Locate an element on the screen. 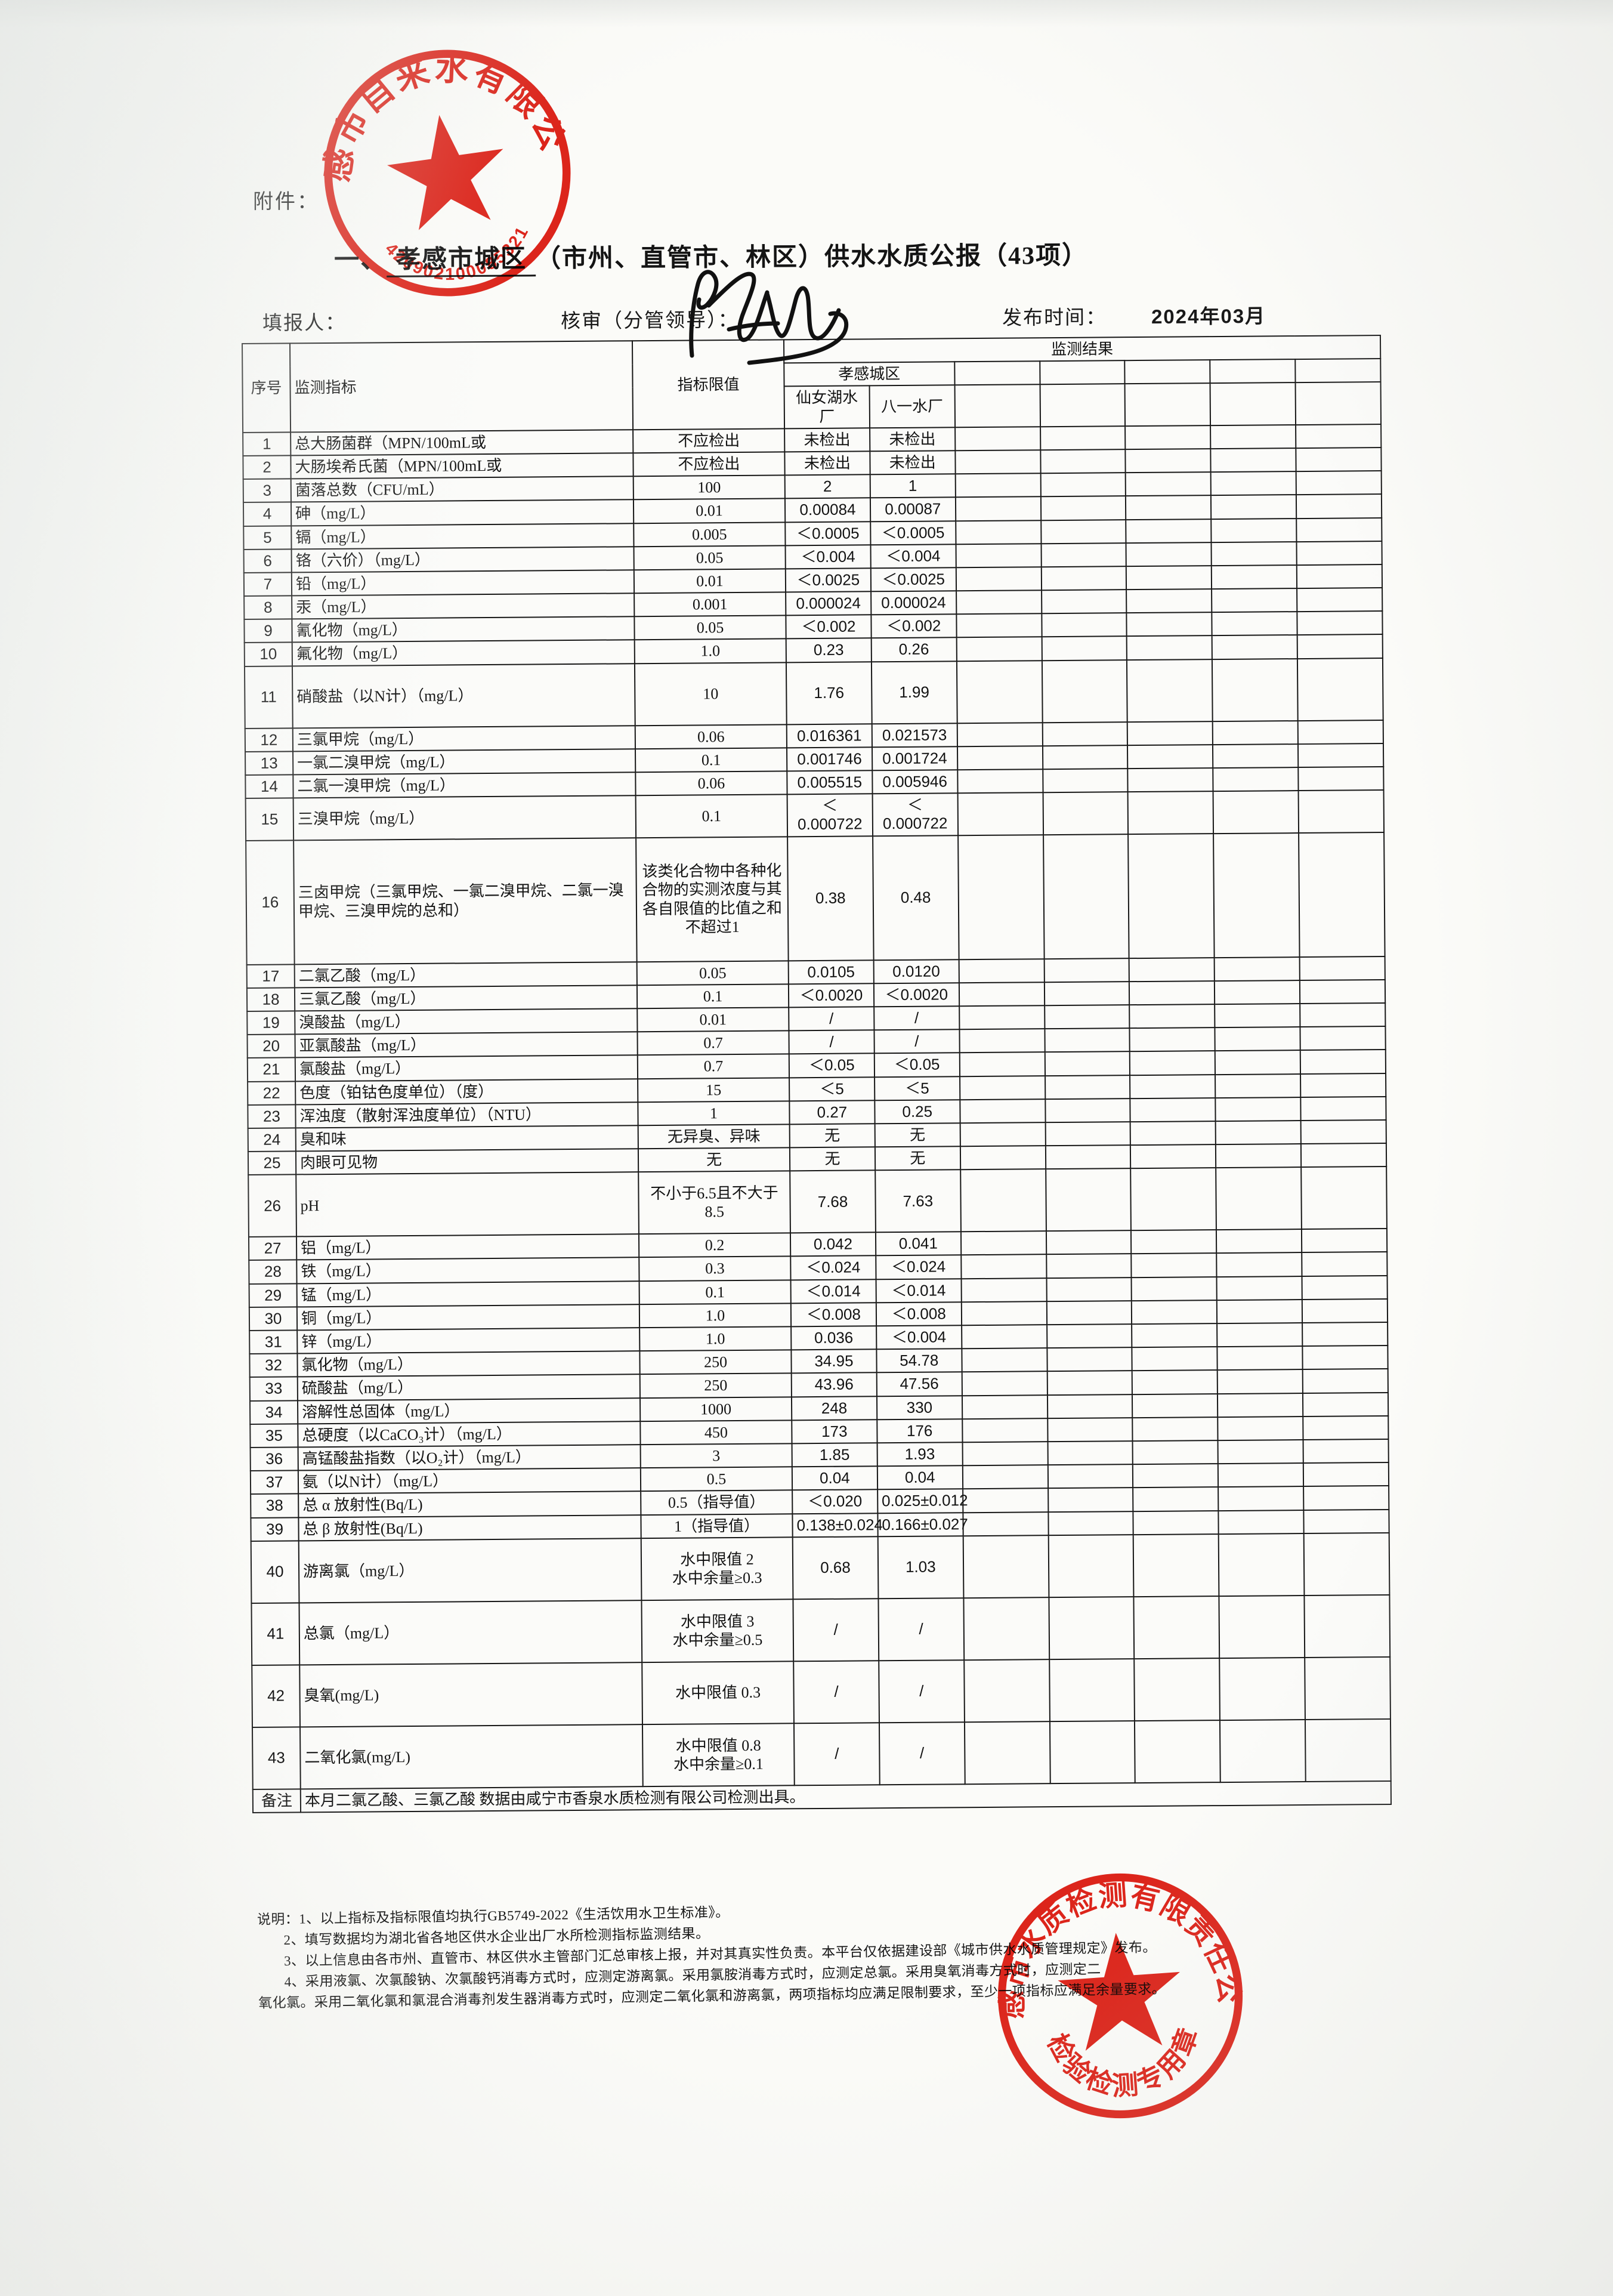 The height and width of the screenshot is (2296, 1613). row-result-plant-2|v2: 176 is located at coordinates (920, 1430).